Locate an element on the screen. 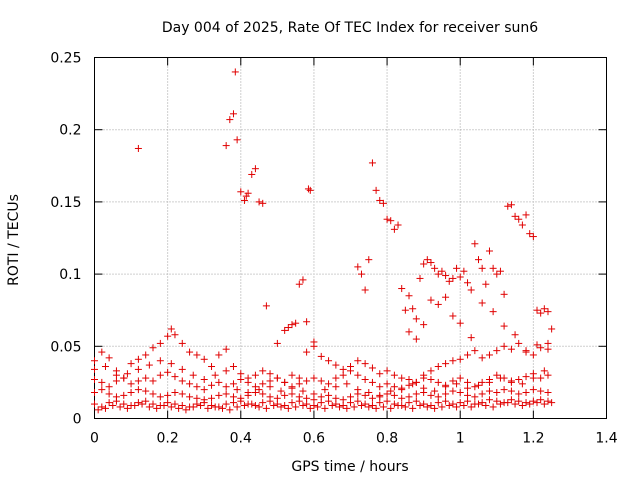  x-axis-label: GPS time / hours is located at coordinates (349, 467).